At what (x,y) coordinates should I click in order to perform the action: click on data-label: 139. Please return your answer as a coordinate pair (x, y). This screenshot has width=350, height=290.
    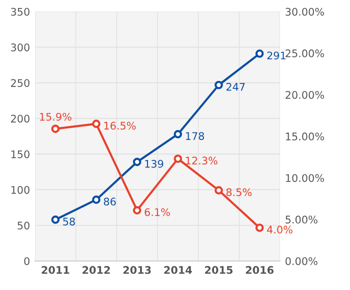
    Looking at the image, I should click on (154, 164).